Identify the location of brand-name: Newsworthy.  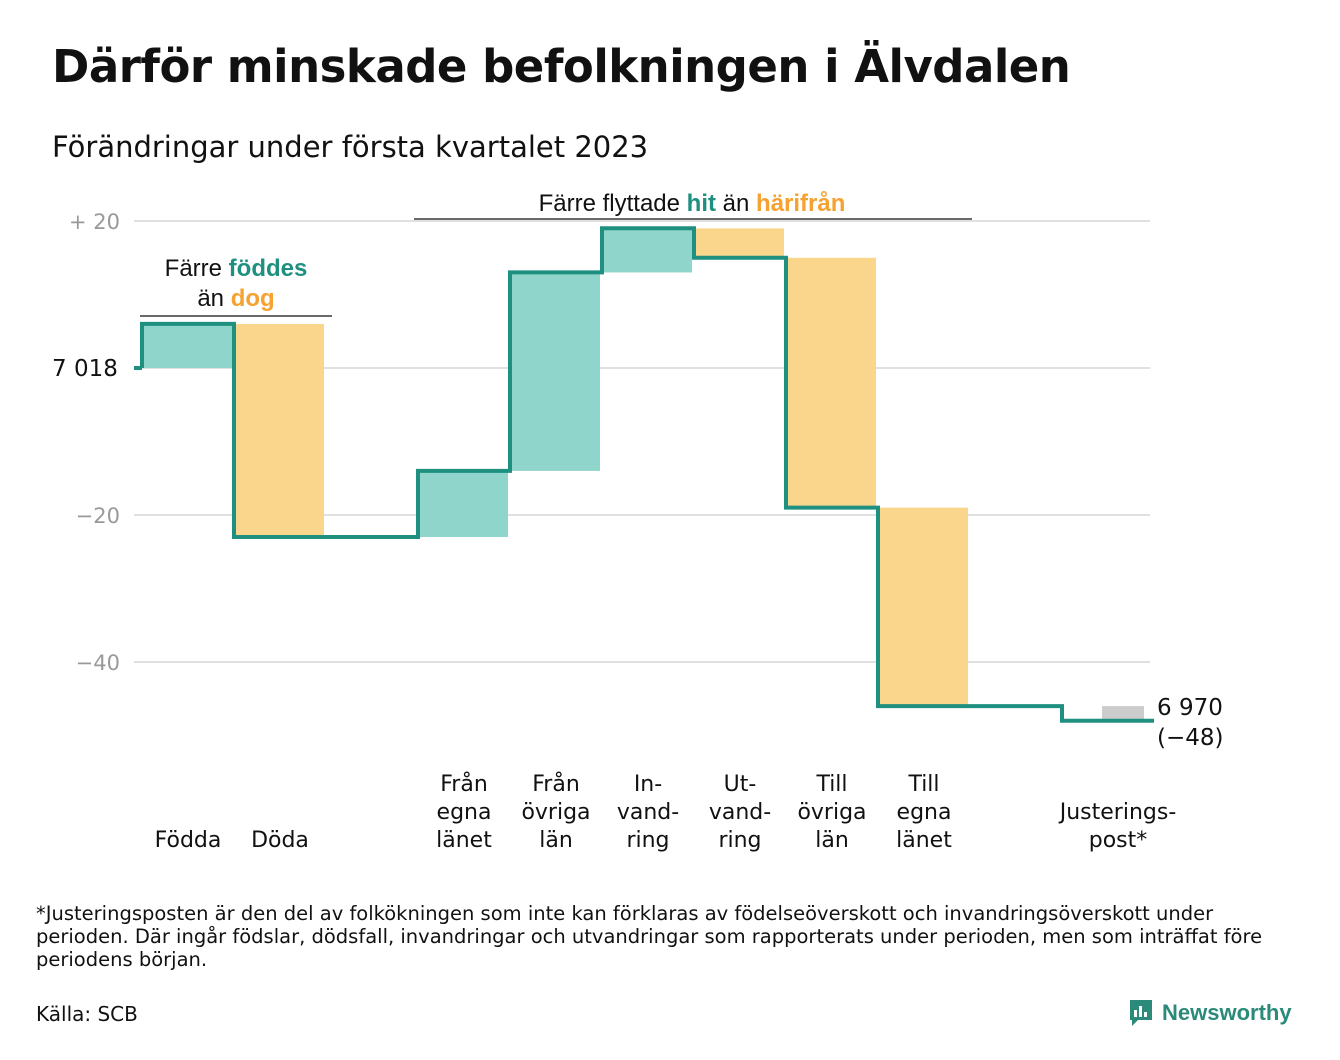
(1227, 1012).